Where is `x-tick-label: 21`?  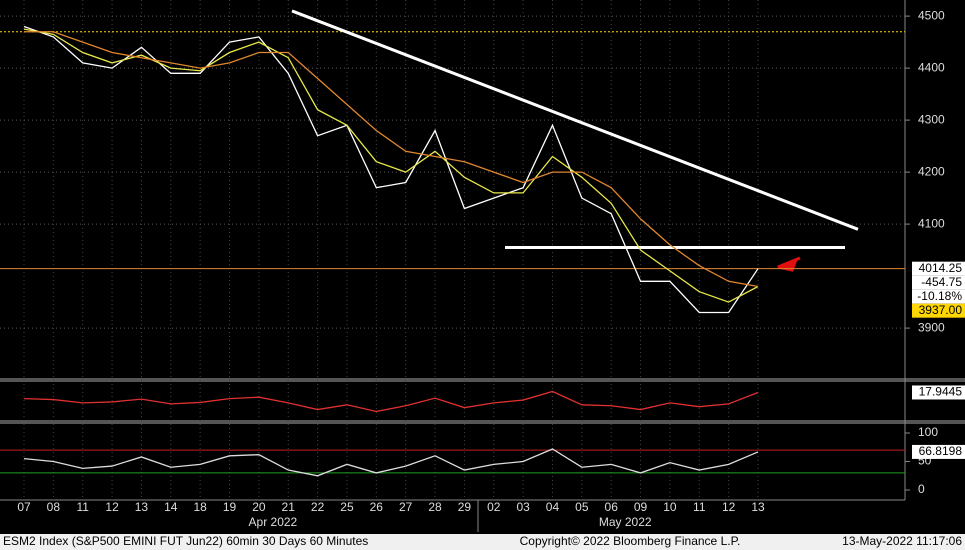 x-tick-label: 21 is located at coordinates (289, 507).